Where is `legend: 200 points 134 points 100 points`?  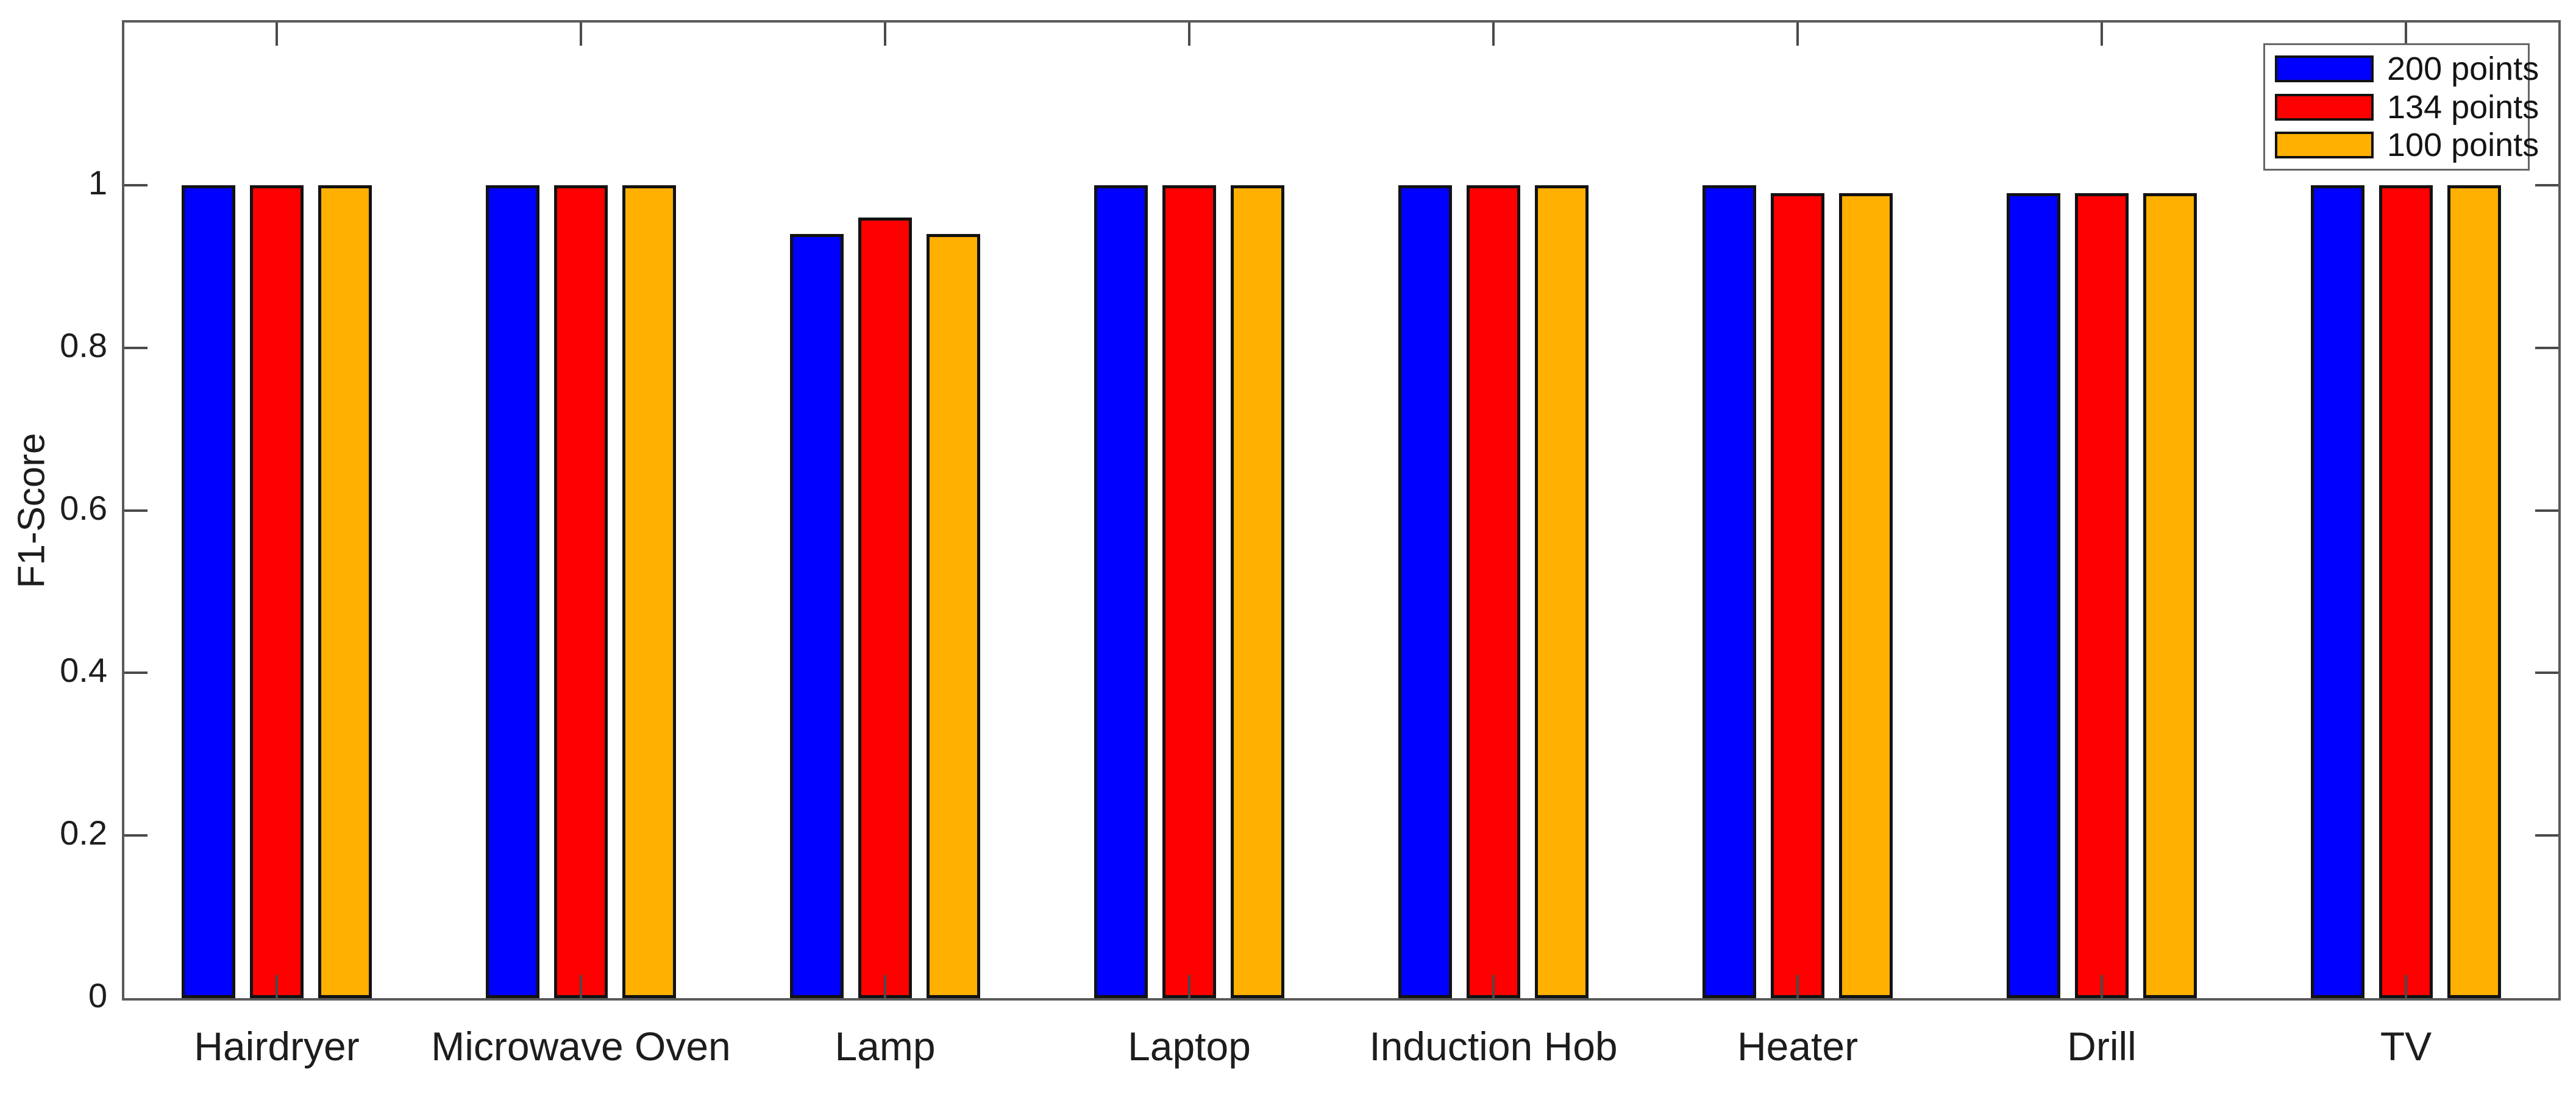 legend: 200 points 134 points 100 points is located at coordinates (2401, 107).